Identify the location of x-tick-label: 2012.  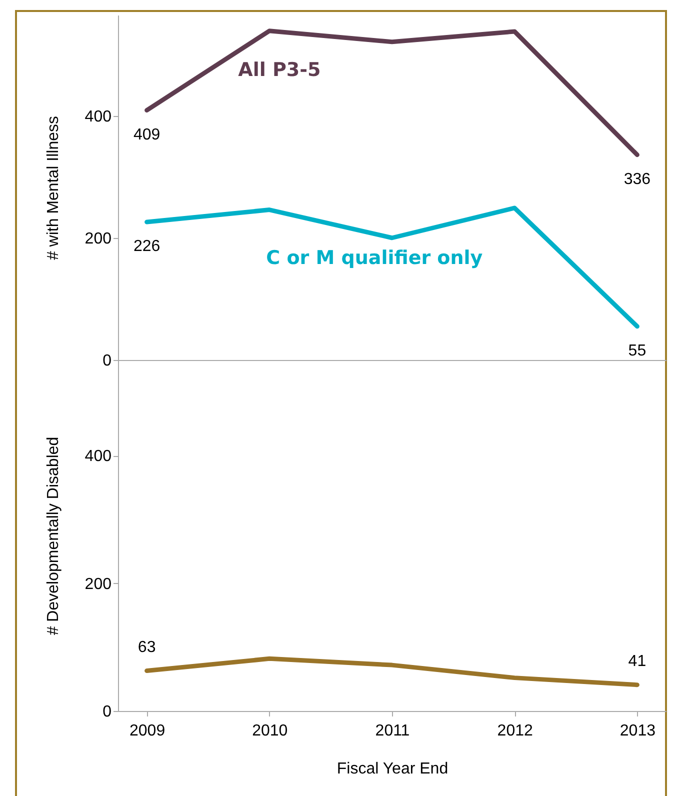
(515, 731).